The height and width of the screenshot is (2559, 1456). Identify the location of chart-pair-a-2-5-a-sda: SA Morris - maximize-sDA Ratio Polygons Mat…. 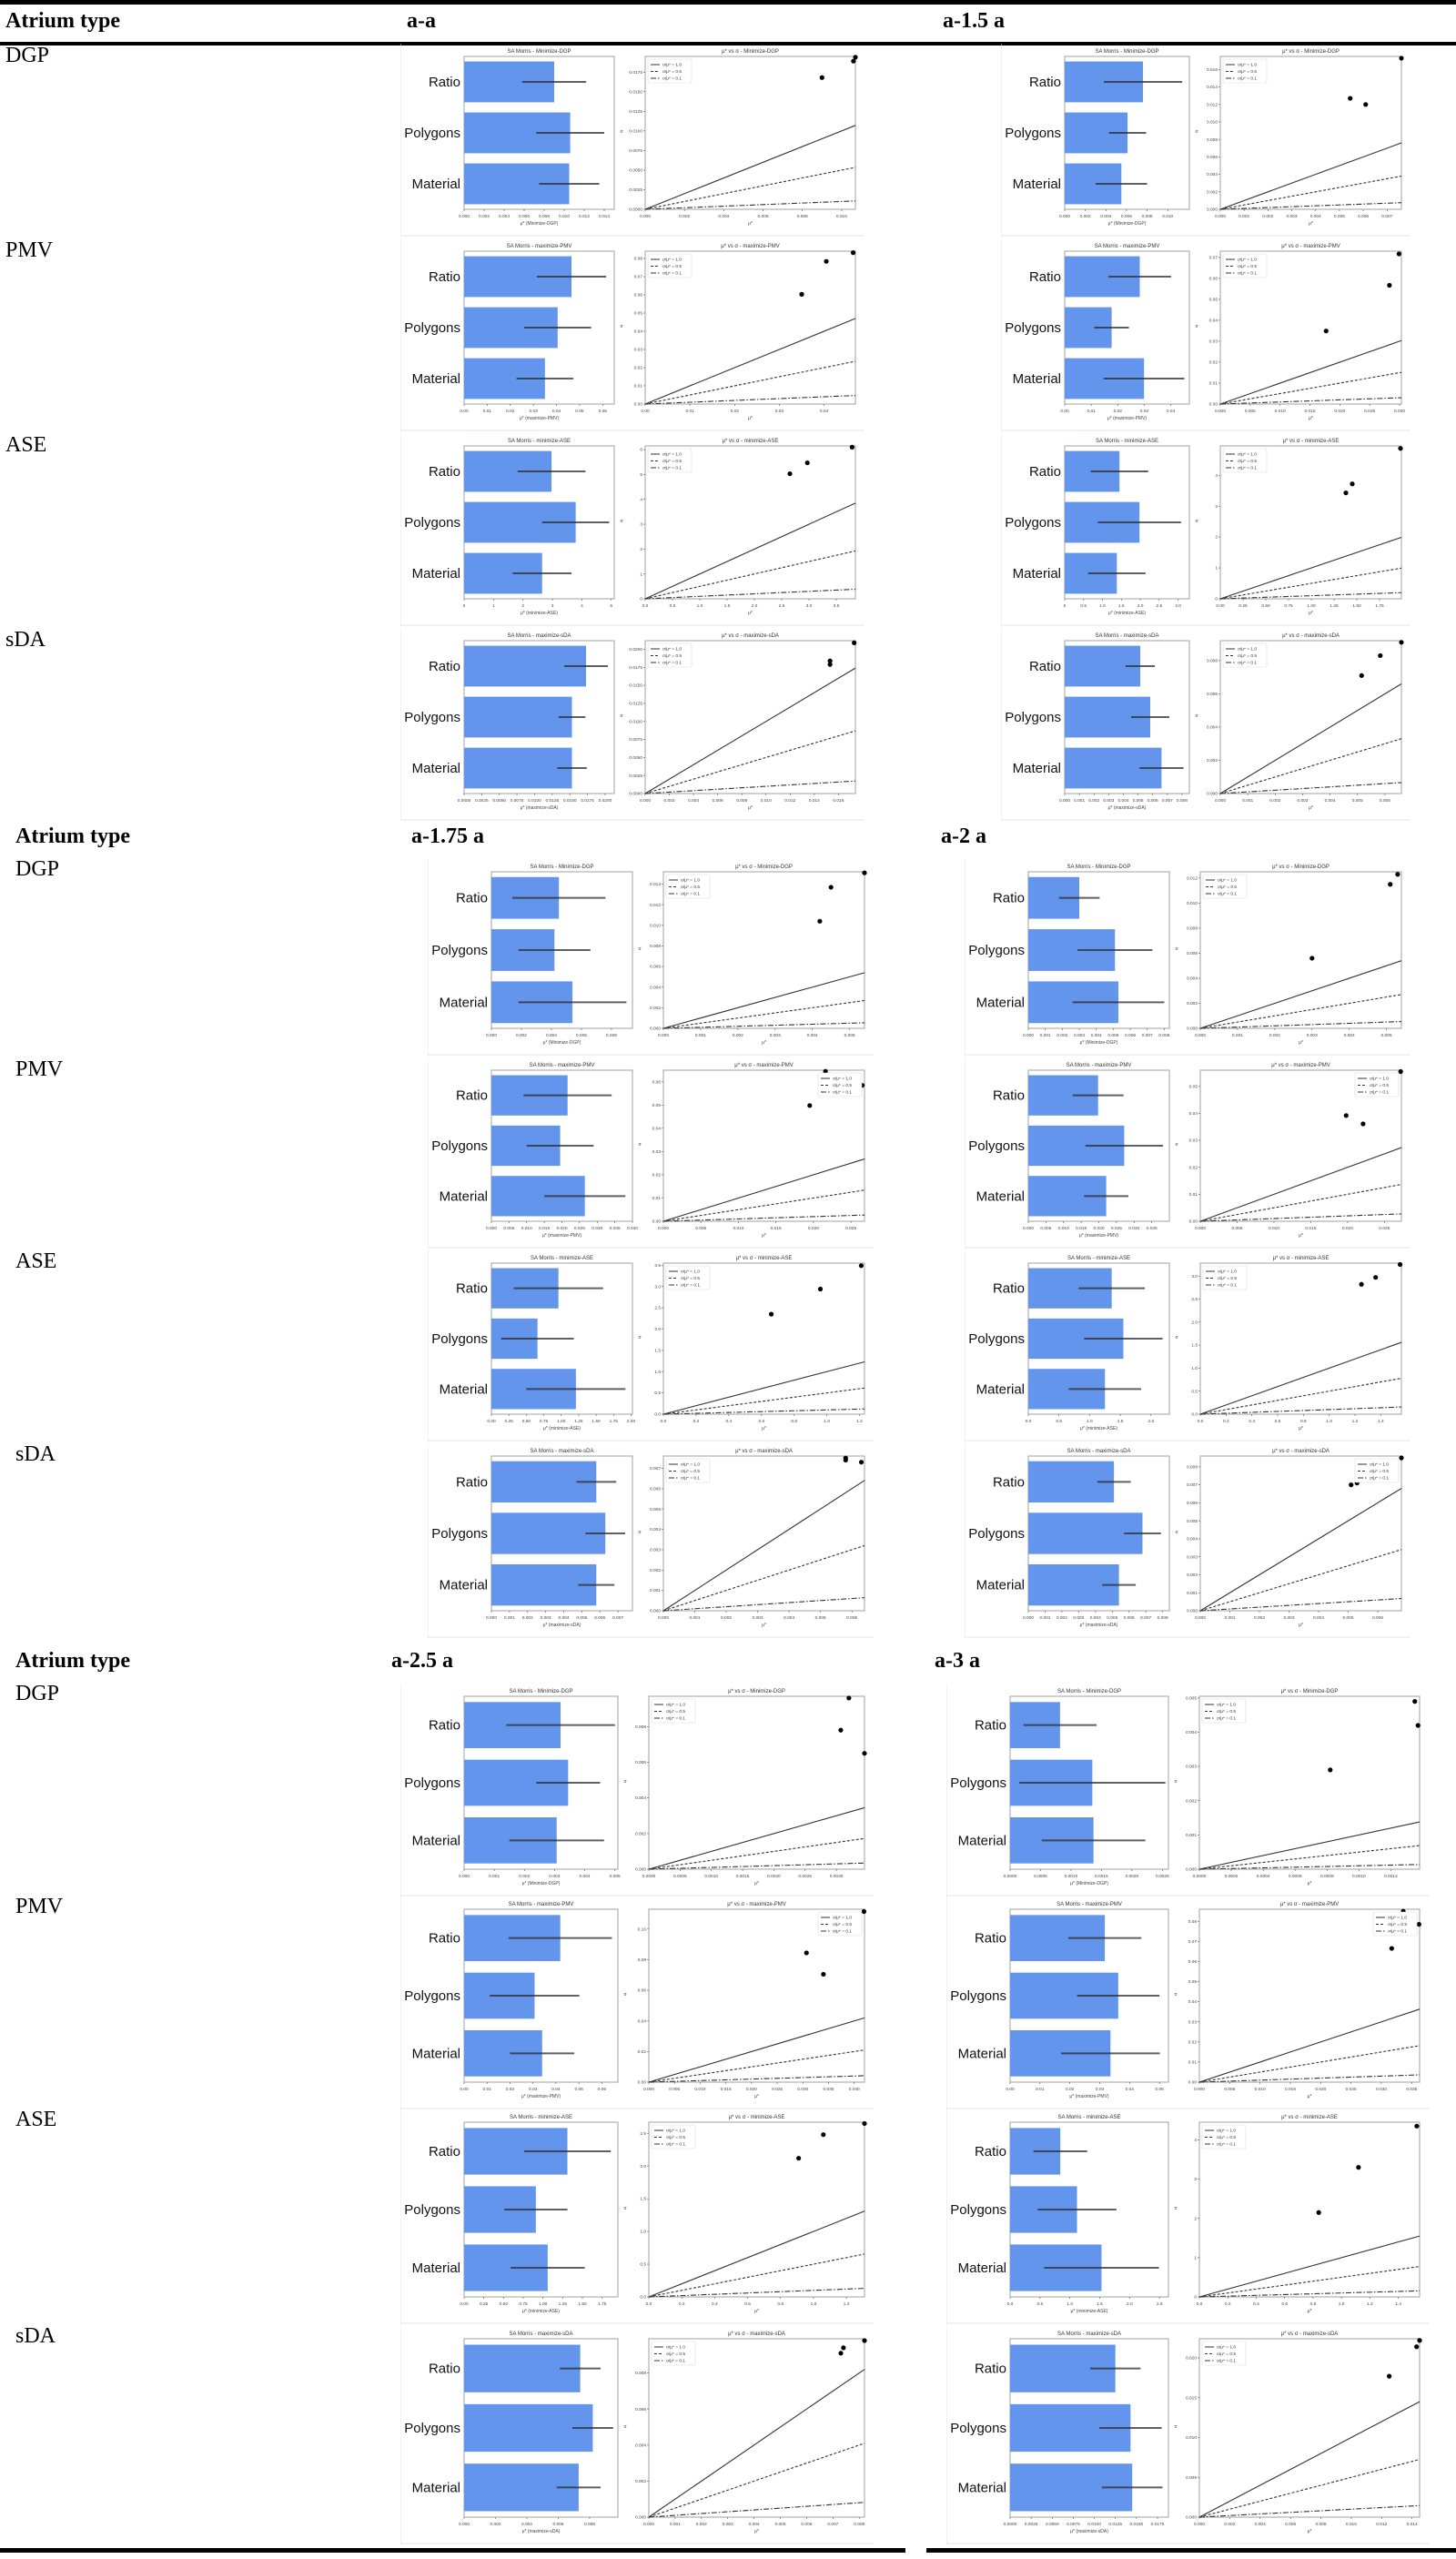
(637, 2435).